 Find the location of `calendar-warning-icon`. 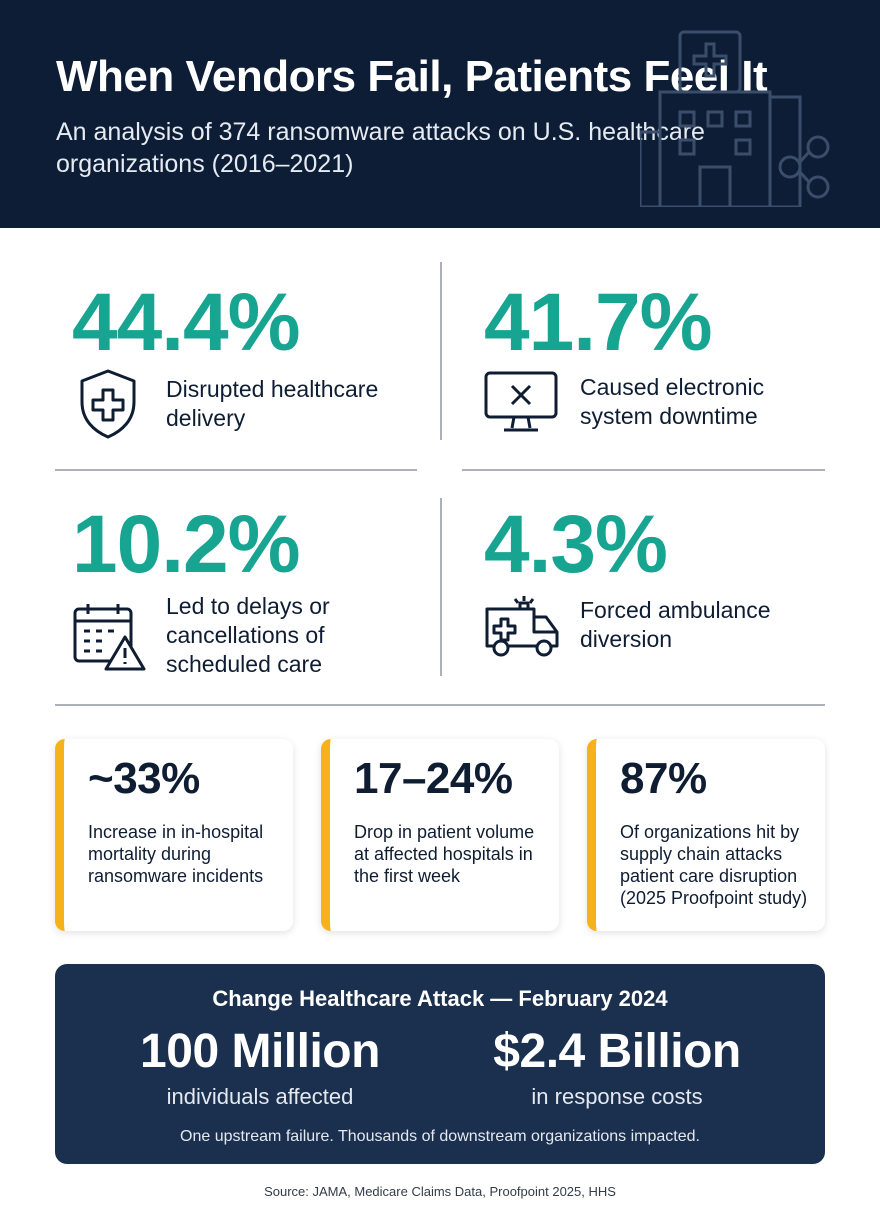

calendar-warning-icon is located at coordinates (109, 636).